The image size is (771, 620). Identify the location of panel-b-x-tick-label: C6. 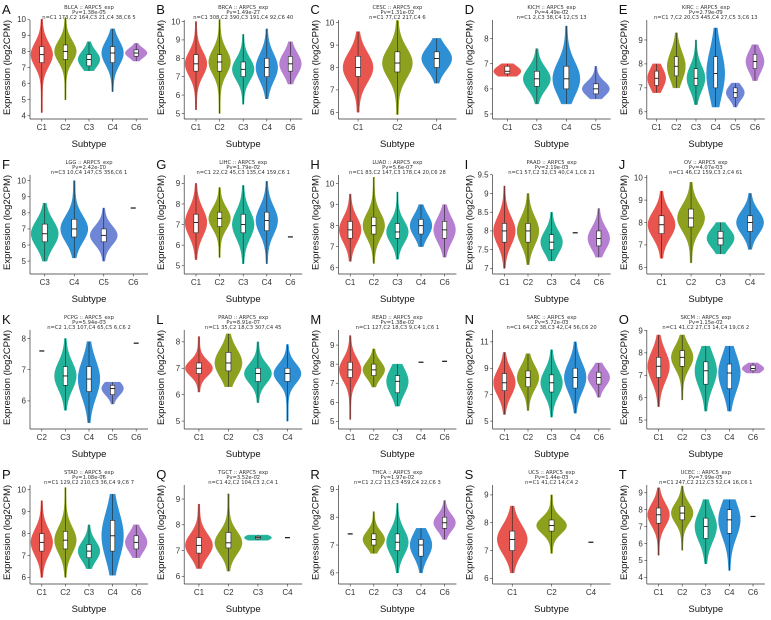
(290, 127).